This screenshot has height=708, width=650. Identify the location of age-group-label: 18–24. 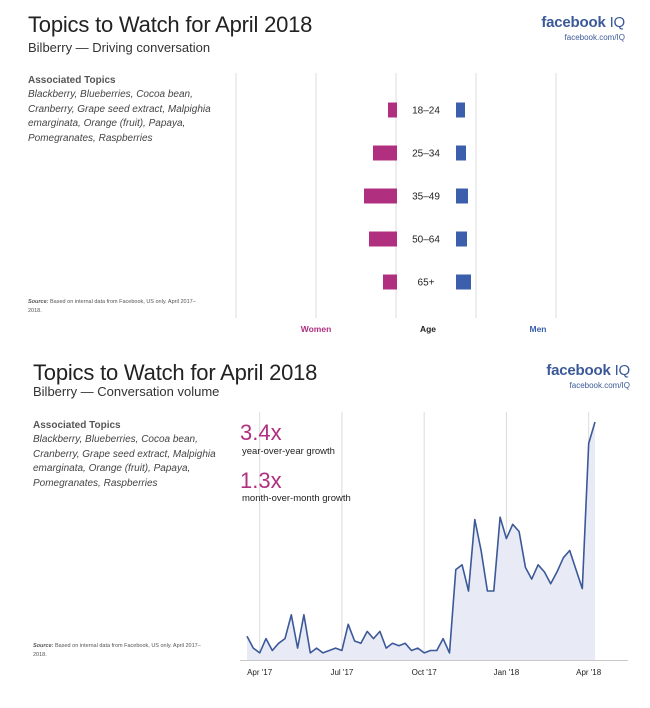
(426, 111).